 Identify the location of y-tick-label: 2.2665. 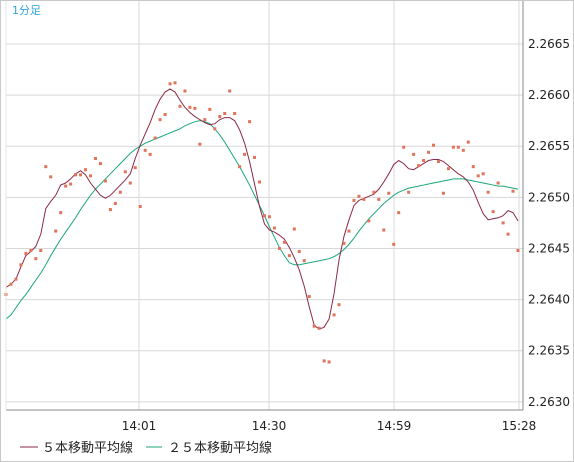
(549, 44).